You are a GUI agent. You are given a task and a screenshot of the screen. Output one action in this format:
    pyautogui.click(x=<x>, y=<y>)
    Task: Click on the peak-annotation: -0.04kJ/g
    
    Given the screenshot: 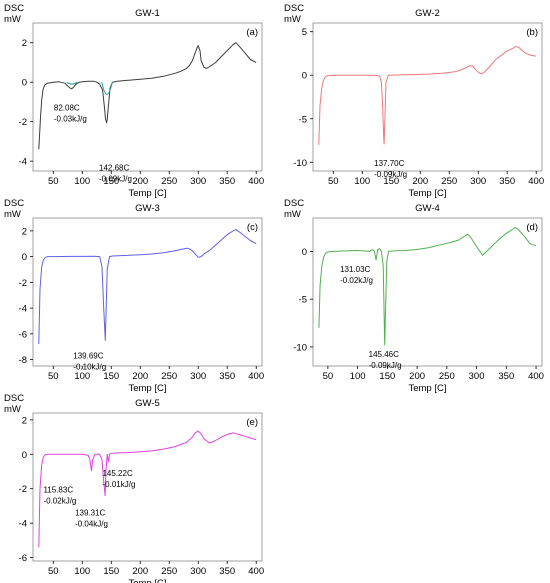 What is the action you would take?
    pyautogui.click(x=91, y=524)
    